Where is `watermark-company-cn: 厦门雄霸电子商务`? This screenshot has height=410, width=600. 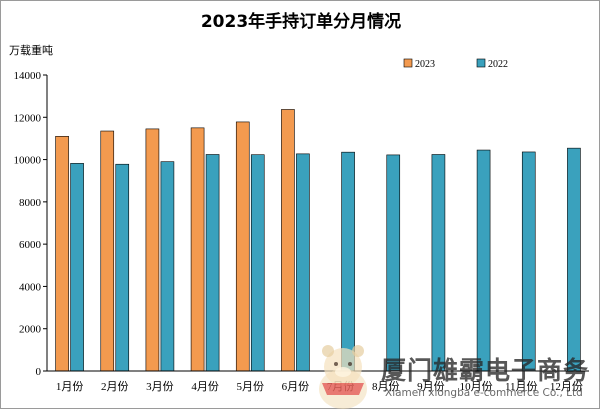 watermark-company-cn: 厦门雄霸电子商务 is located at coordinates (485, 370).